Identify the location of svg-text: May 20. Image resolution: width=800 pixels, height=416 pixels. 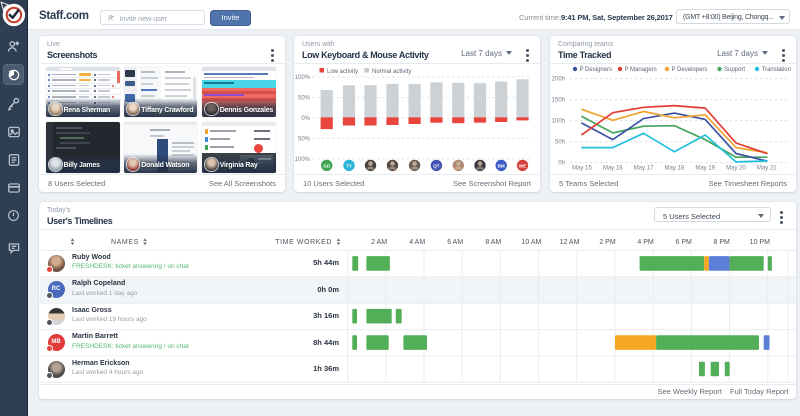
(736, 169).